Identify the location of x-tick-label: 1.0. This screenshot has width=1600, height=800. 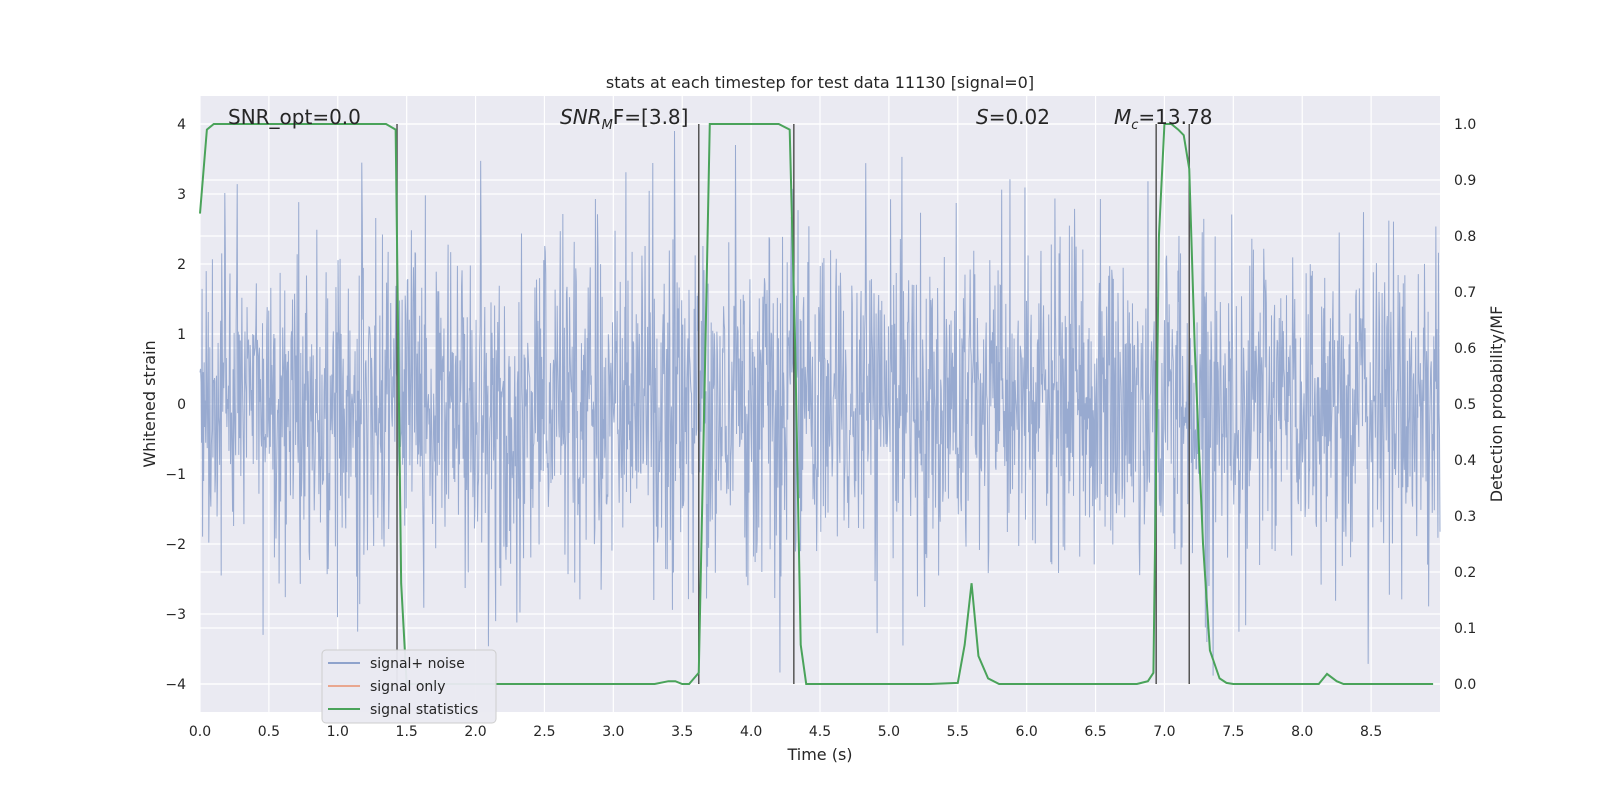
(338, 732).